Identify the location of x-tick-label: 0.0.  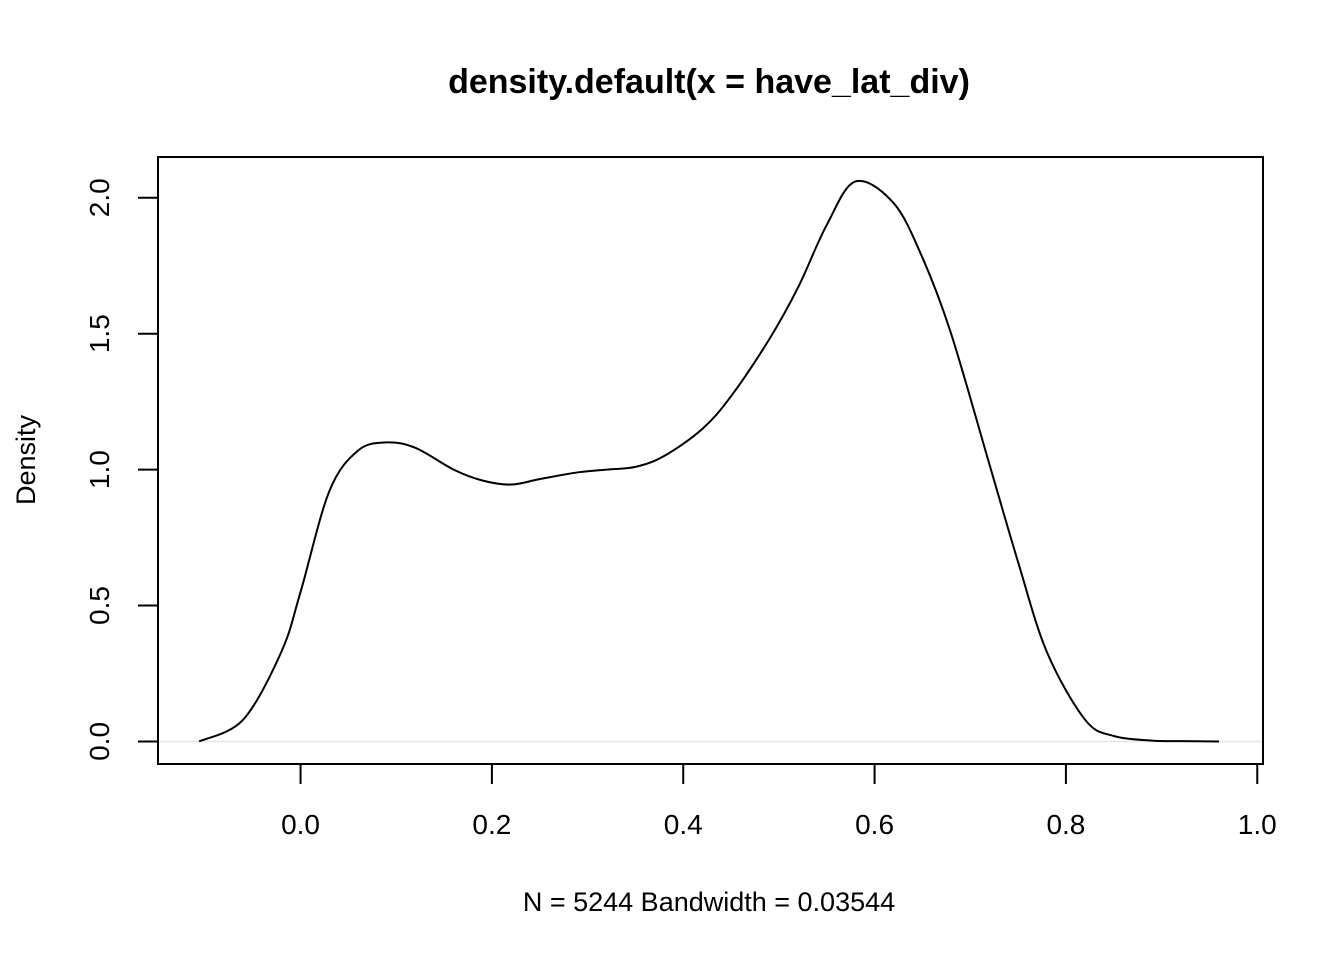
(300, 824).